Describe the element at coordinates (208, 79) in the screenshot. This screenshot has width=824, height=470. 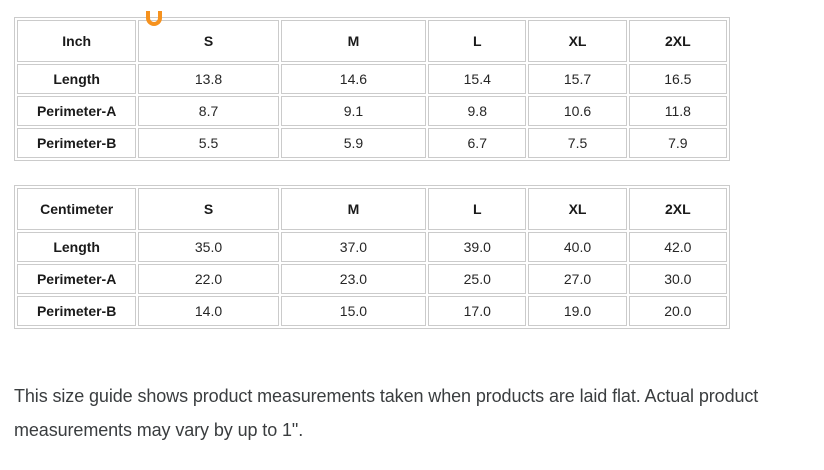
I see `value-cell: 13.8` at that location.